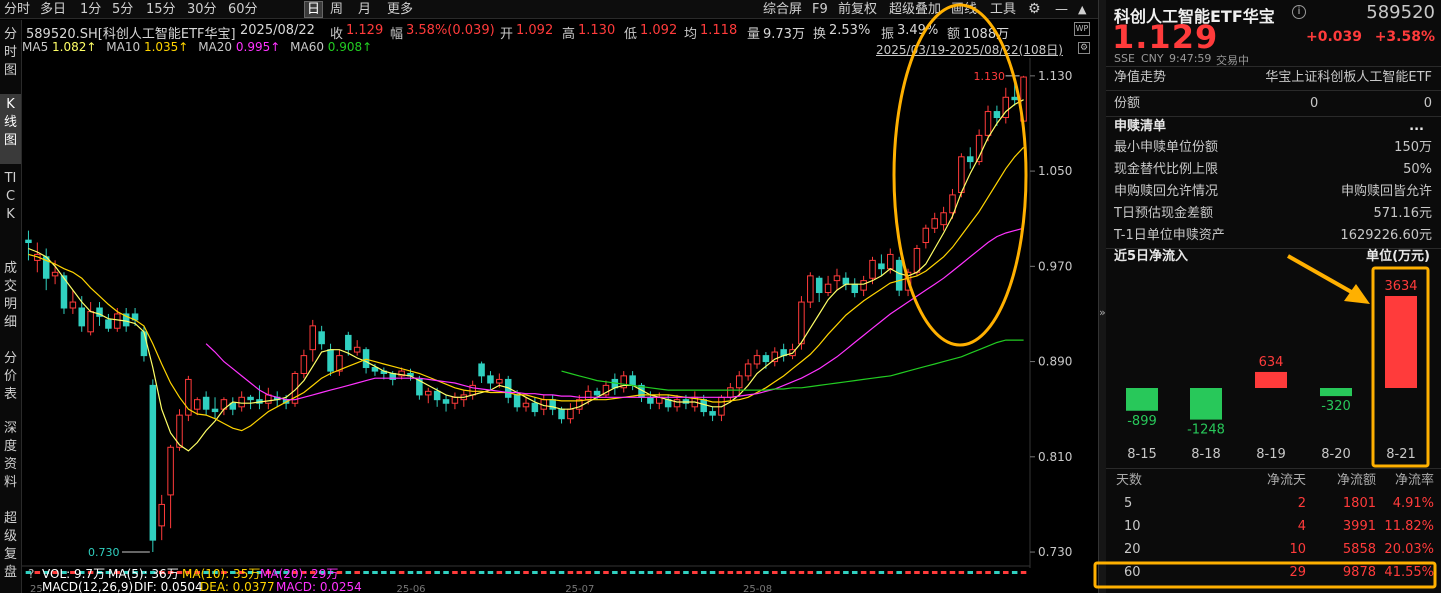 Image resolution: width=1441 pixels, height=593 pixels. What do you see at coordinates (91, 9) in the screenshot?
I see `toolbar-tab-1min: 1分` at bounding box center [91, 9].